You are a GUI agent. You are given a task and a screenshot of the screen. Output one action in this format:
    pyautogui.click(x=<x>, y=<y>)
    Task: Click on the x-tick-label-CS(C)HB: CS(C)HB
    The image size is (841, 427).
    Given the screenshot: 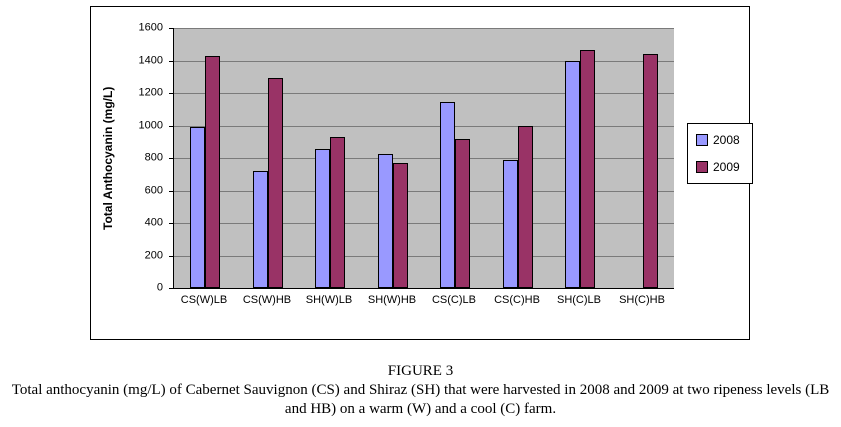 What is the action you would take?
    pyautogui.click(x=517, y=300)
    